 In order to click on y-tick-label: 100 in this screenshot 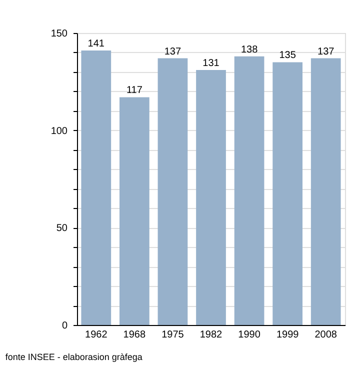, I will do `click(59, 131)`.